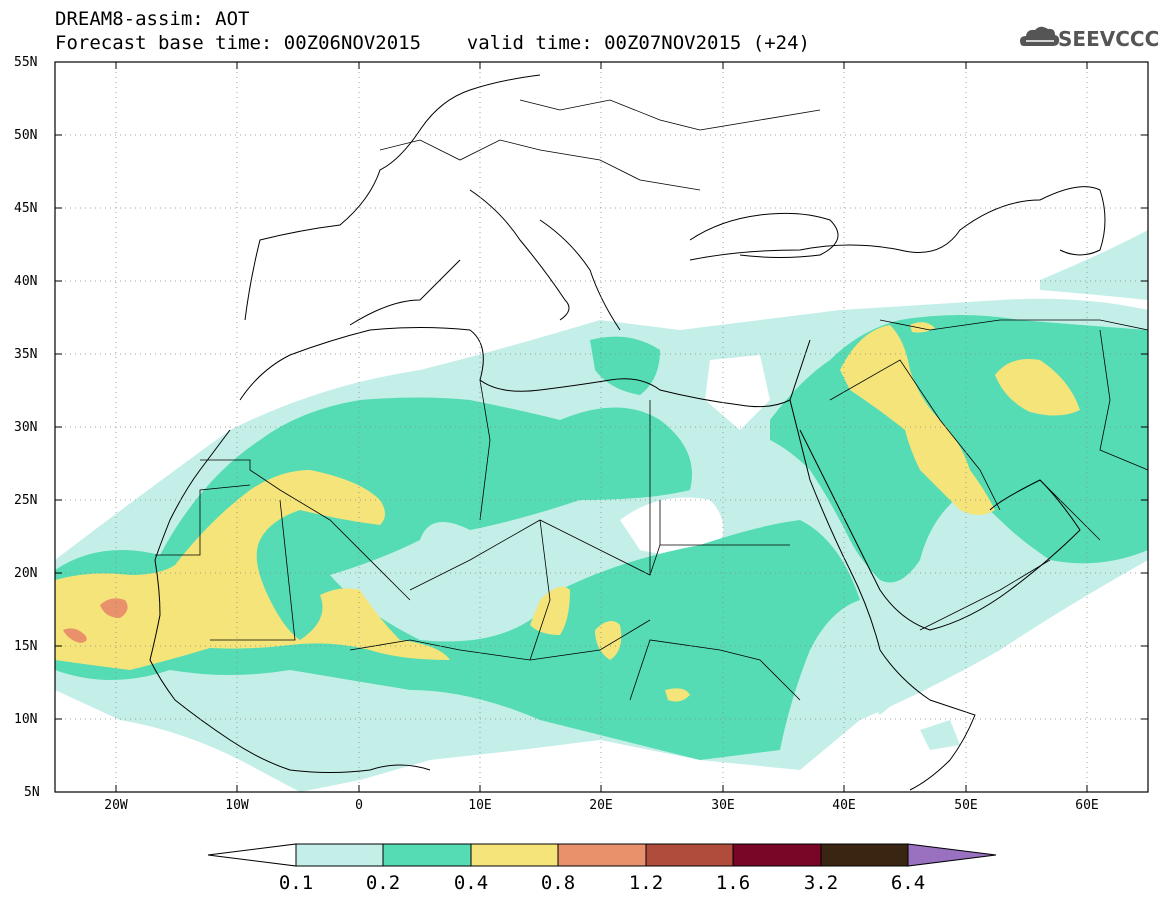 Image resolution: width=1165 pixels, height=905 pixels. Describe the element at coordinates (646, 883) in the screenshot. I see `colorbar-label: 1.2` at that location.